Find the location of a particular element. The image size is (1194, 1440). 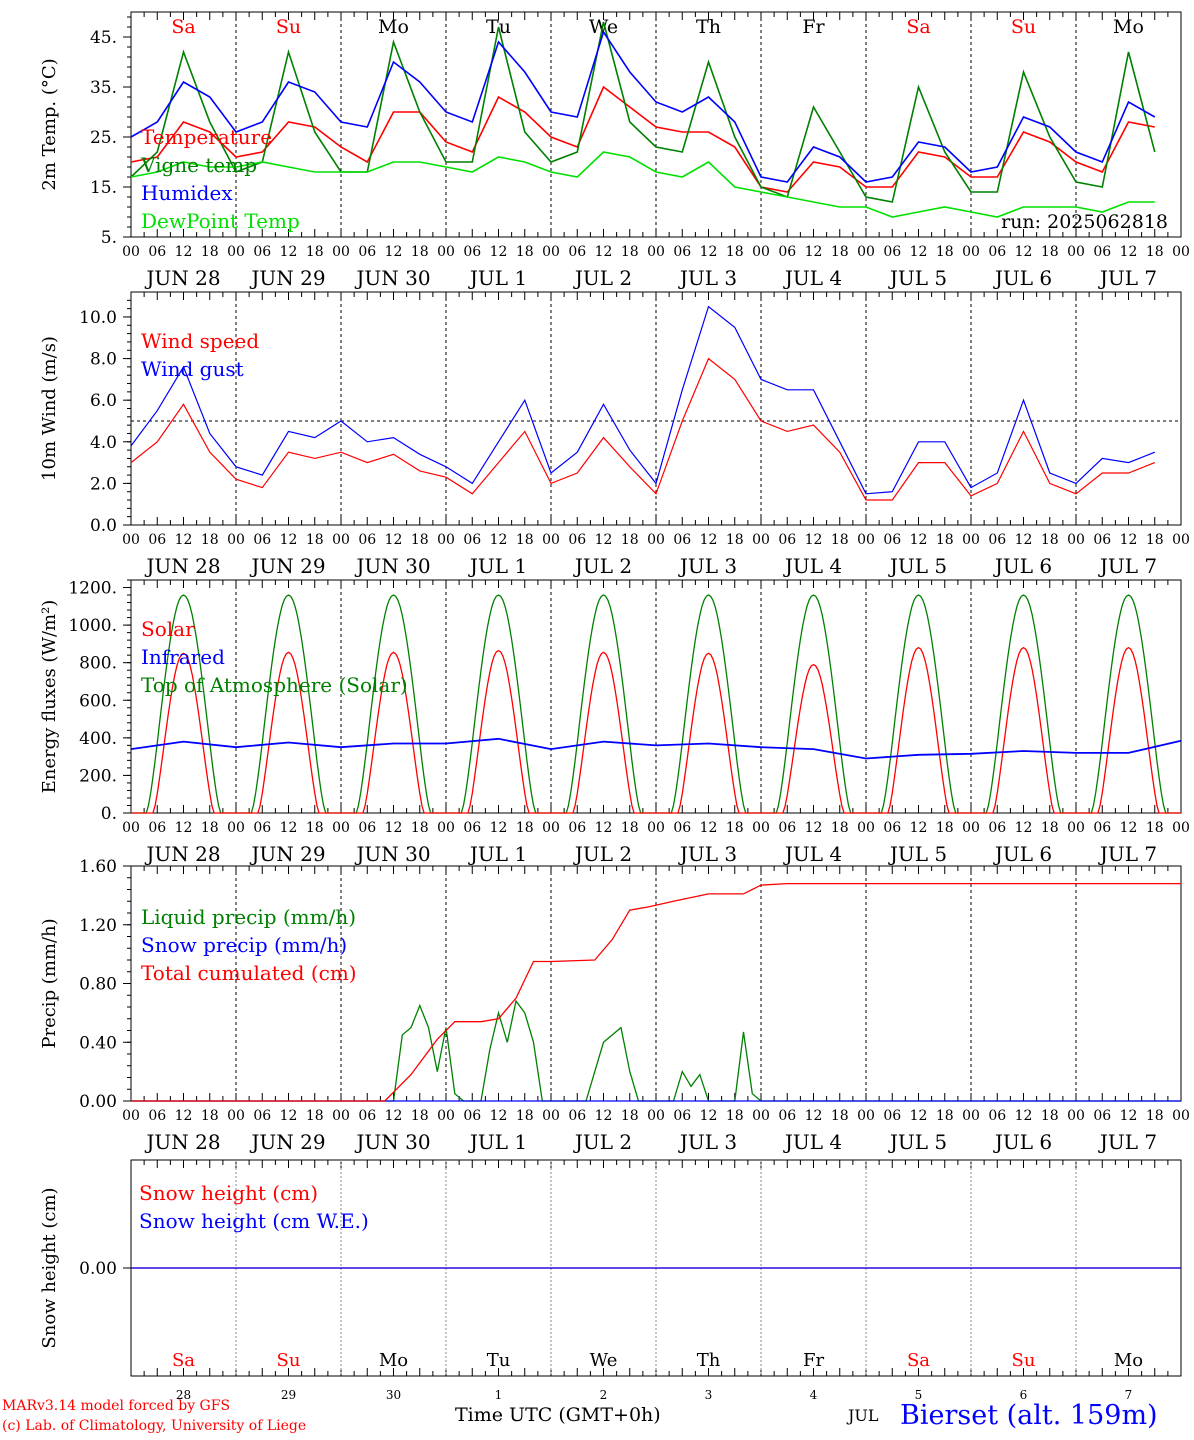

day-name-bottom: Mo is located at coordinates (1128, 1360).